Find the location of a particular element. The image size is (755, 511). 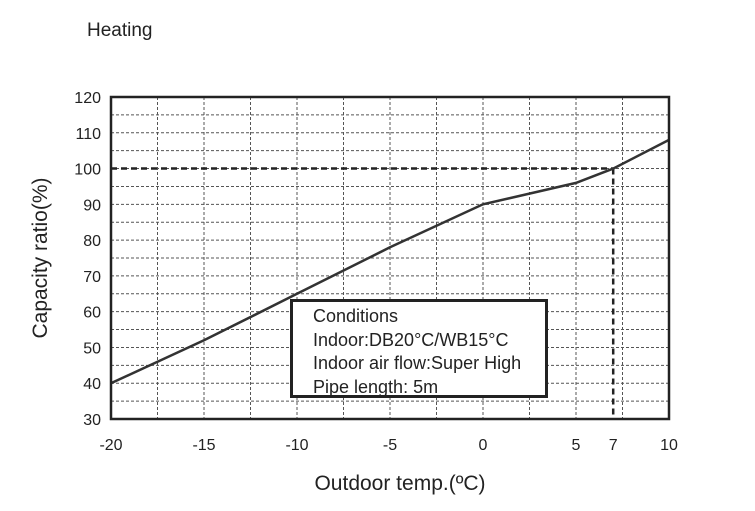

x-tick-label: -10 is located at coordinates (296, 445).